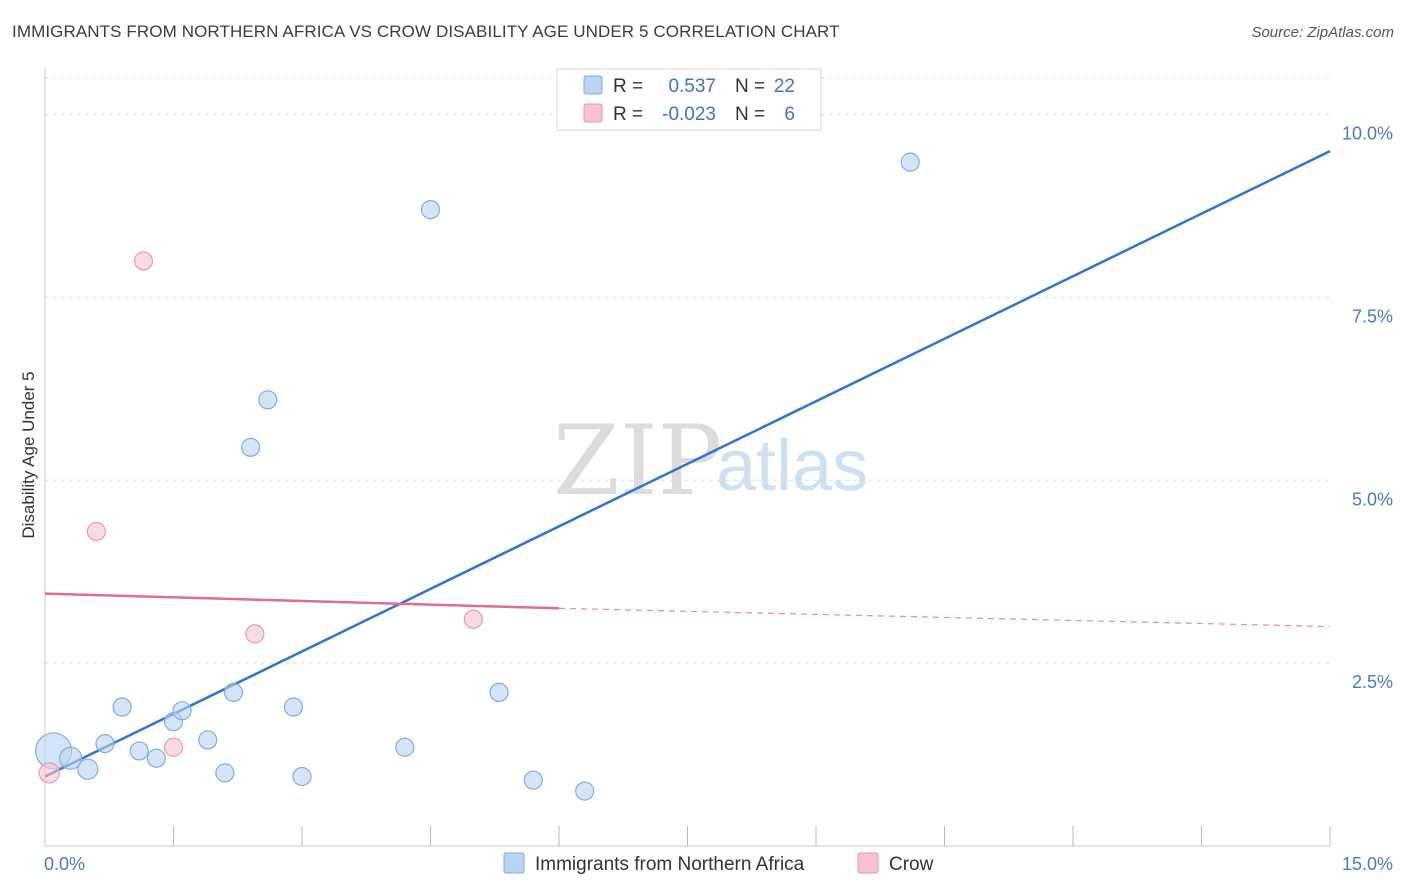 This screenshot has width=1406, height=892. What do you see at coordinates (692, 86) in the screenshot?
I see `stats-r-value-blue: 0.537` at bounding box center [692, 86].